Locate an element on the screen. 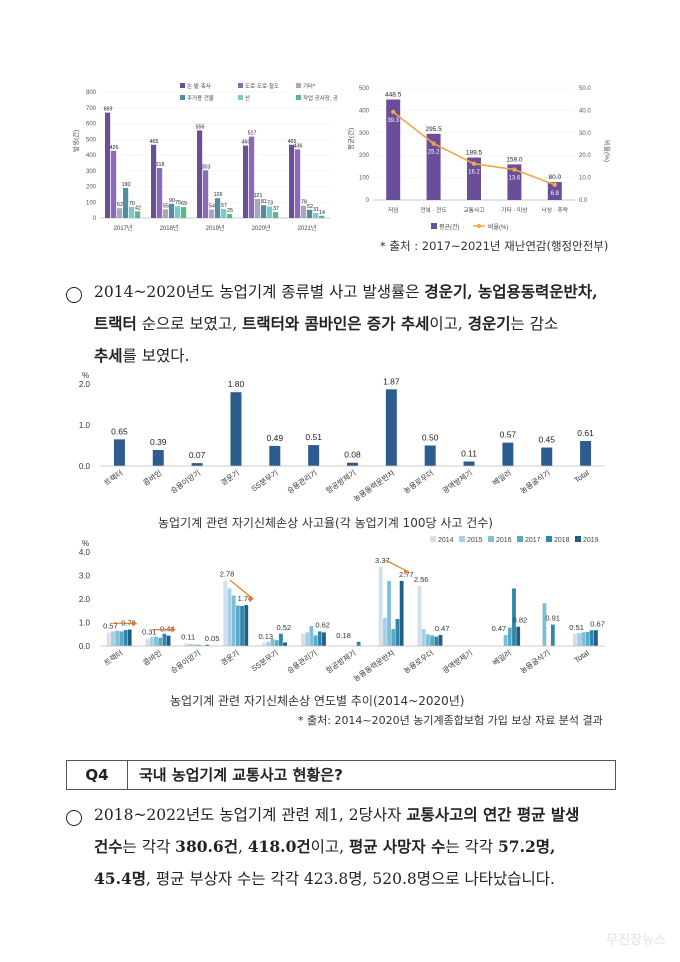 The height and width of the screenshot is (962, 680). chart3-value-label: 0.11 is located at coordinates (469, 453).